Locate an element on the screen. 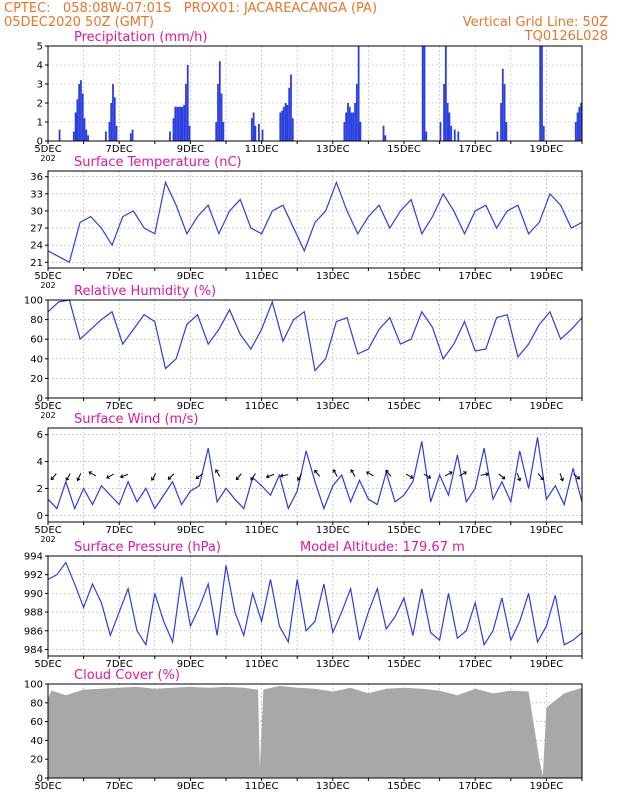 Image resolution: width=618 pixels, height=800 pixels. cloud-ytick-label: 0 is located at coordinates (40, 779).